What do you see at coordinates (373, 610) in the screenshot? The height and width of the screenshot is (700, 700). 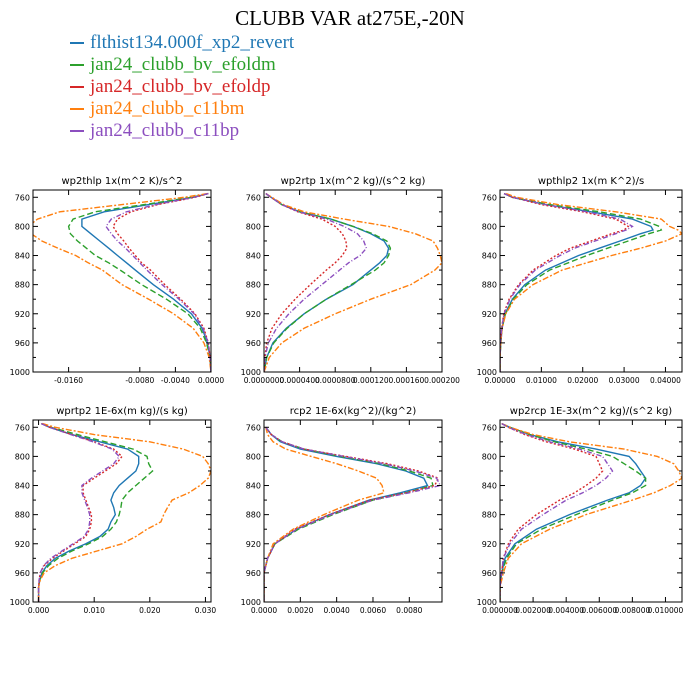 I see `x-tick-label: 0.0060` at bounding box center [373, 610].